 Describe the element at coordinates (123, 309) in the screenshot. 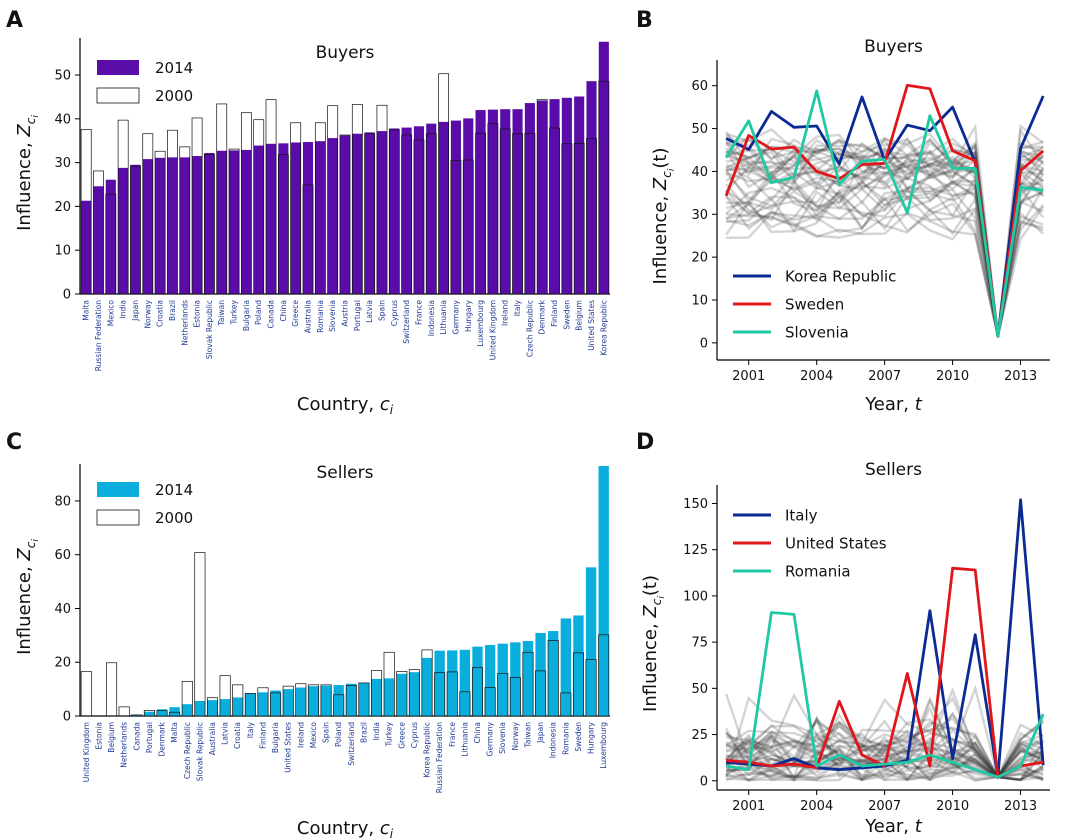

I see `x-tick-label: India` at that location.